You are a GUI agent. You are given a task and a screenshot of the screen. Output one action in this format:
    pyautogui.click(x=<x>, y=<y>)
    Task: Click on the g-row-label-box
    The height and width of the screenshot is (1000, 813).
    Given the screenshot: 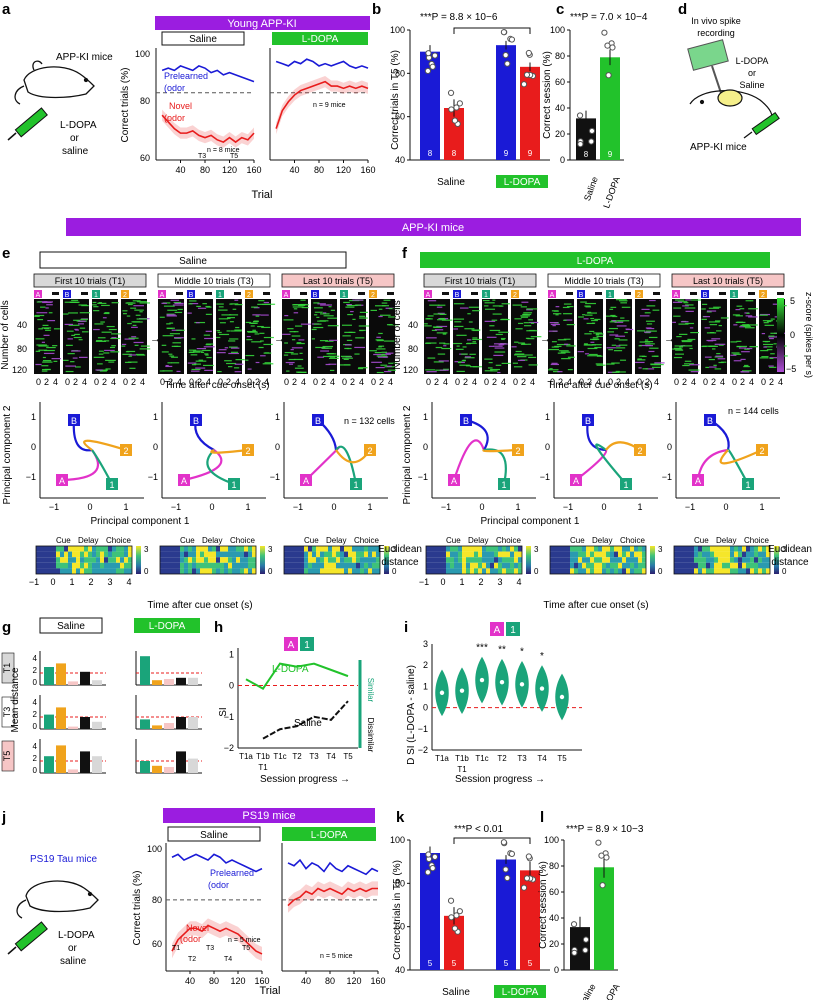 What is the action you would take?
    pyautogui.click(x=8, y=756)
    